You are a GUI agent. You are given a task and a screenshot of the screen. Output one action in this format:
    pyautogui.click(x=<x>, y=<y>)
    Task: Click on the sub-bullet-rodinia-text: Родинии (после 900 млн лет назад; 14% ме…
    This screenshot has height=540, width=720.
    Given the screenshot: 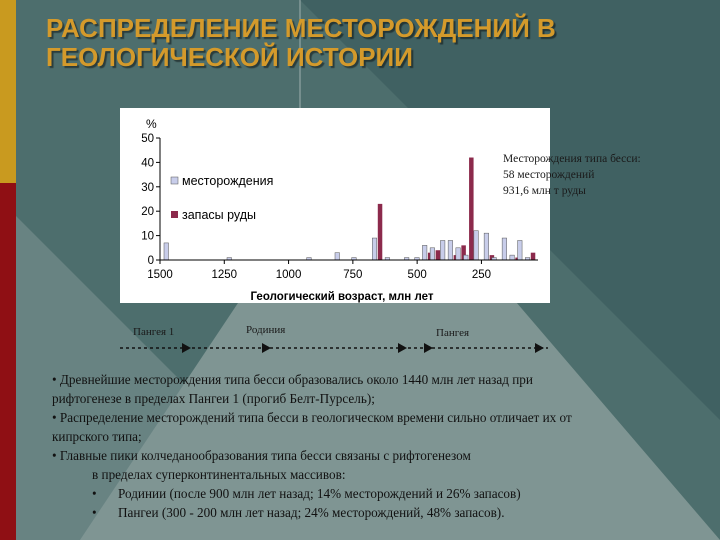 What is the action you would take?
    pyautogui.click(x=319, y=493)
    